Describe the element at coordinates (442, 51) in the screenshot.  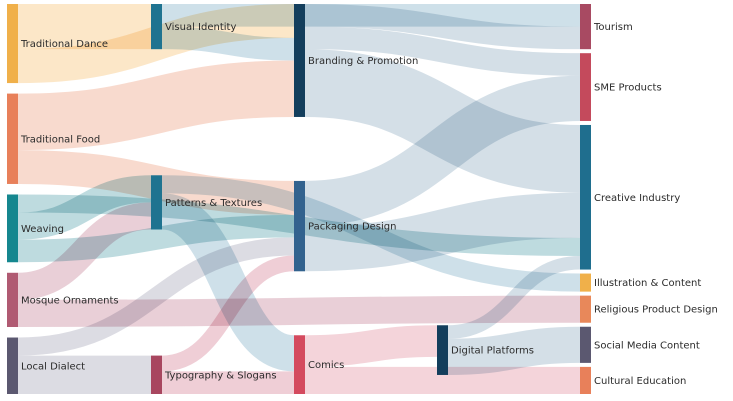
I see `link-bp-to-sme` at that location.